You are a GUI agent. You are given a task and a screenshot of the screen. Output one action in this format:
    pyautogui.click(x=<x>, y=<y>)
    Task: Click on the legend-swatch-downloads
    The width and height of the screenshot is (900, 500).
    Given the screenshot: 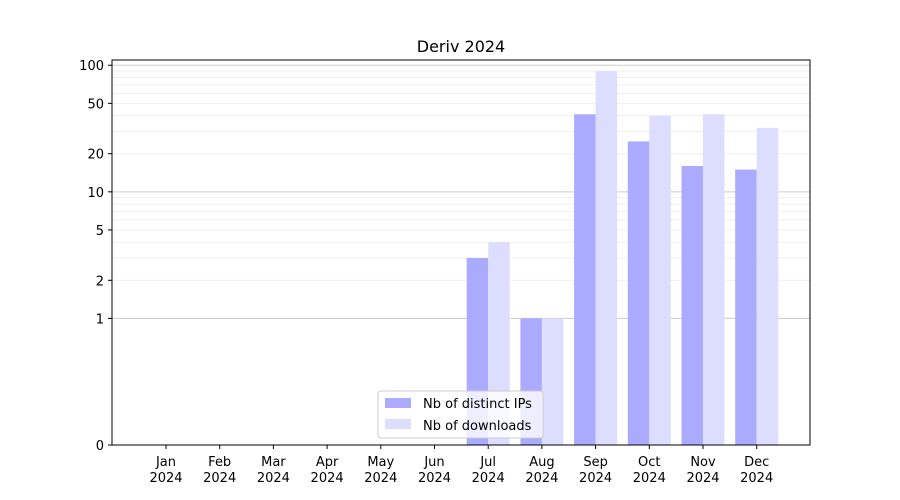 What is the action you would take?
    pyautogui.click(x=398, y=424)
    